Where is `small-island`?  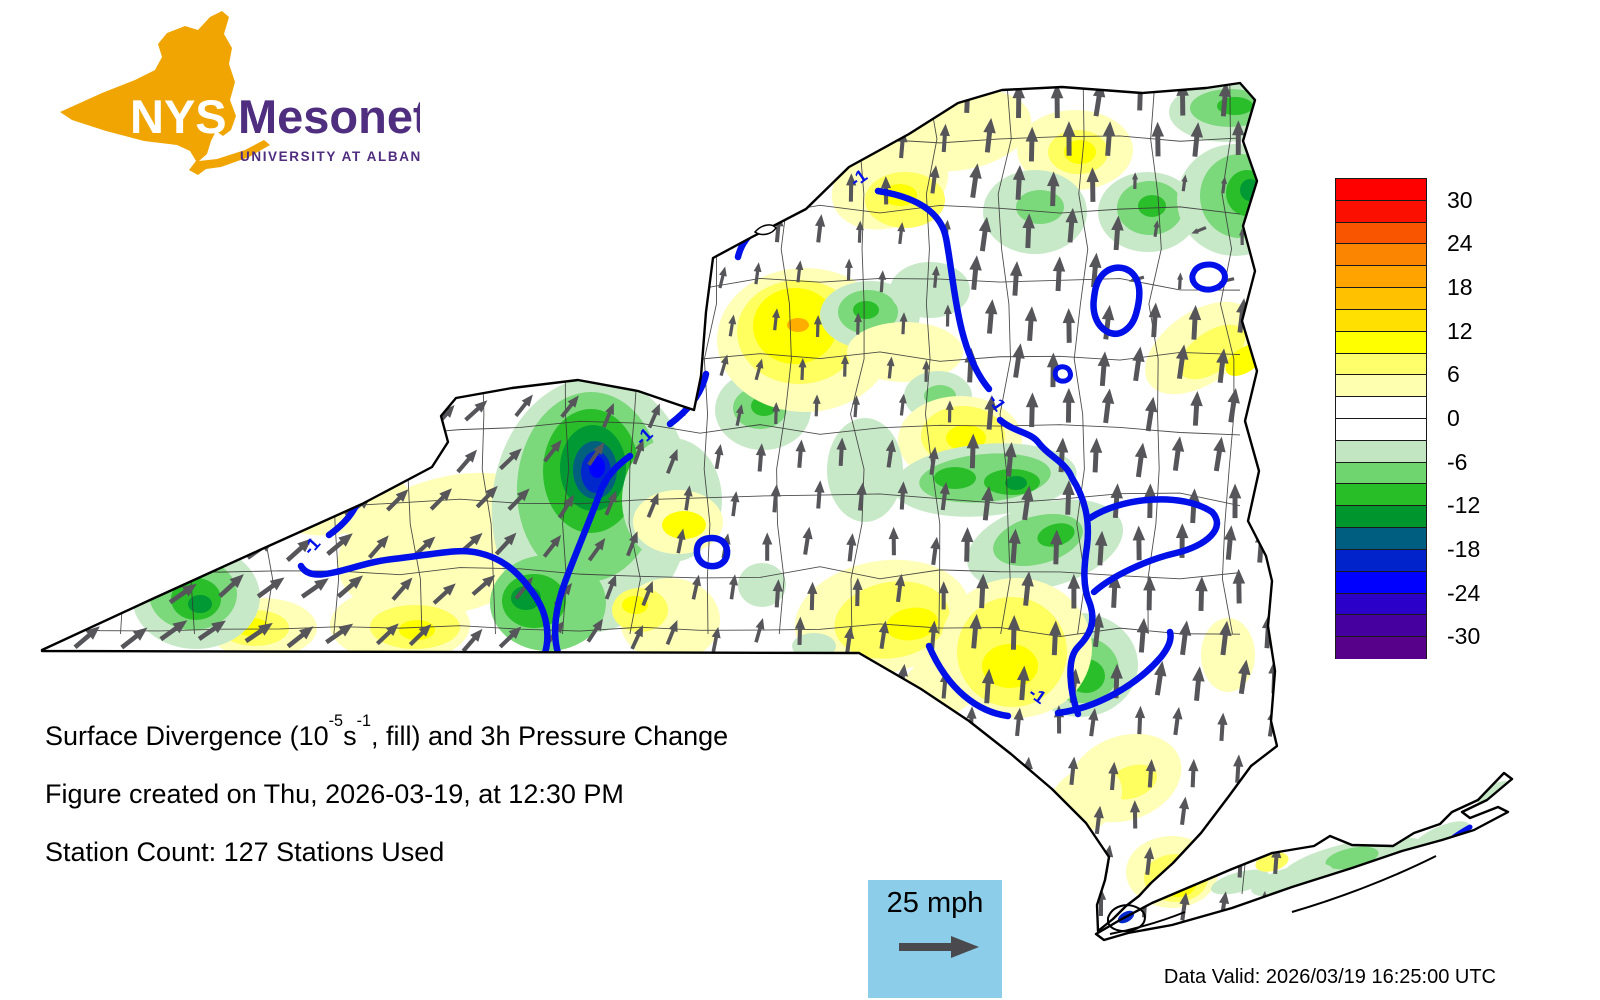 small-island is located at coordinates (765, 230).